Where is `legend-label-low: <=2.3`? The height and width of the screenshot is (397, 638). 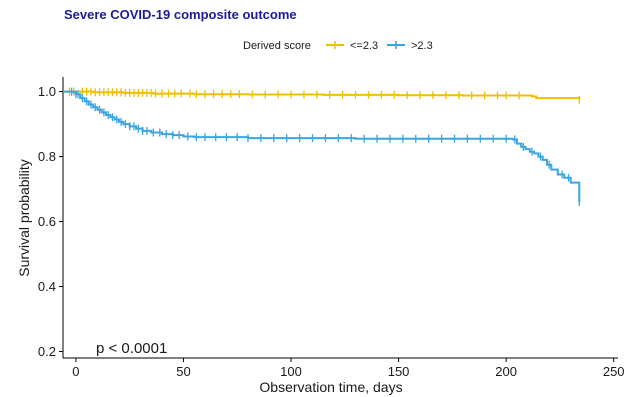 legend-label-low: <=2.3 is located at coordinates (364, 46).